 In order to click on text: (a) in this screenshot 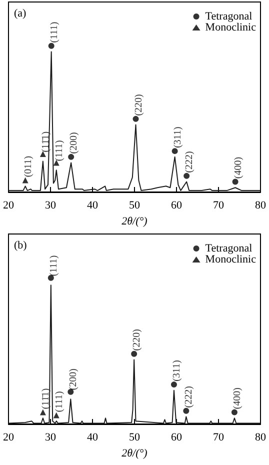, I will do `click(20, 14)`.